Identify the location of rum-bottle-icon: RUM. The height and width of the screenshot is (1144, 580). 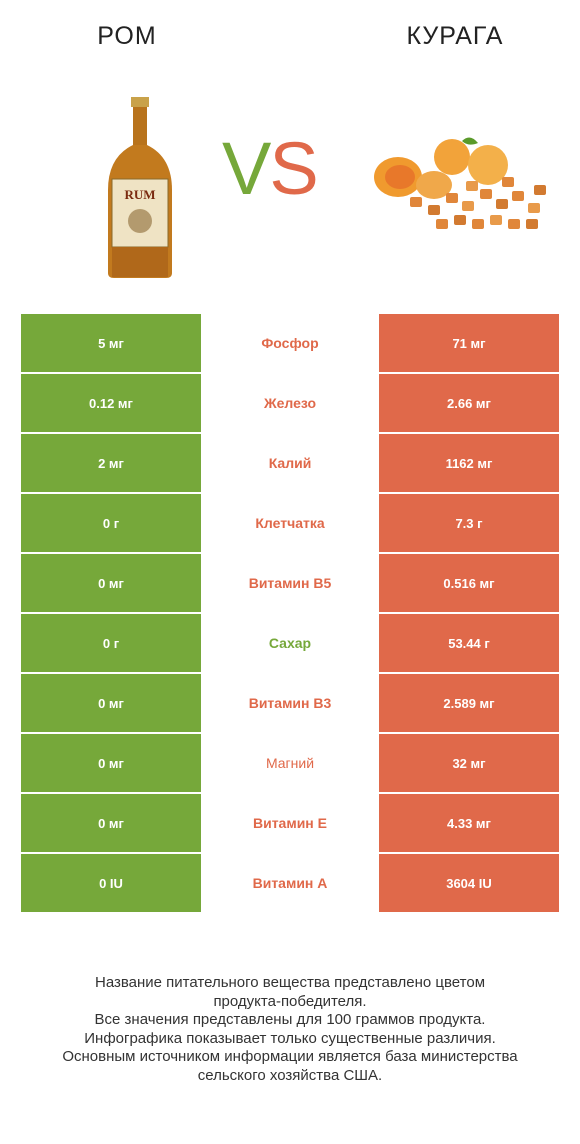
(140, 187).